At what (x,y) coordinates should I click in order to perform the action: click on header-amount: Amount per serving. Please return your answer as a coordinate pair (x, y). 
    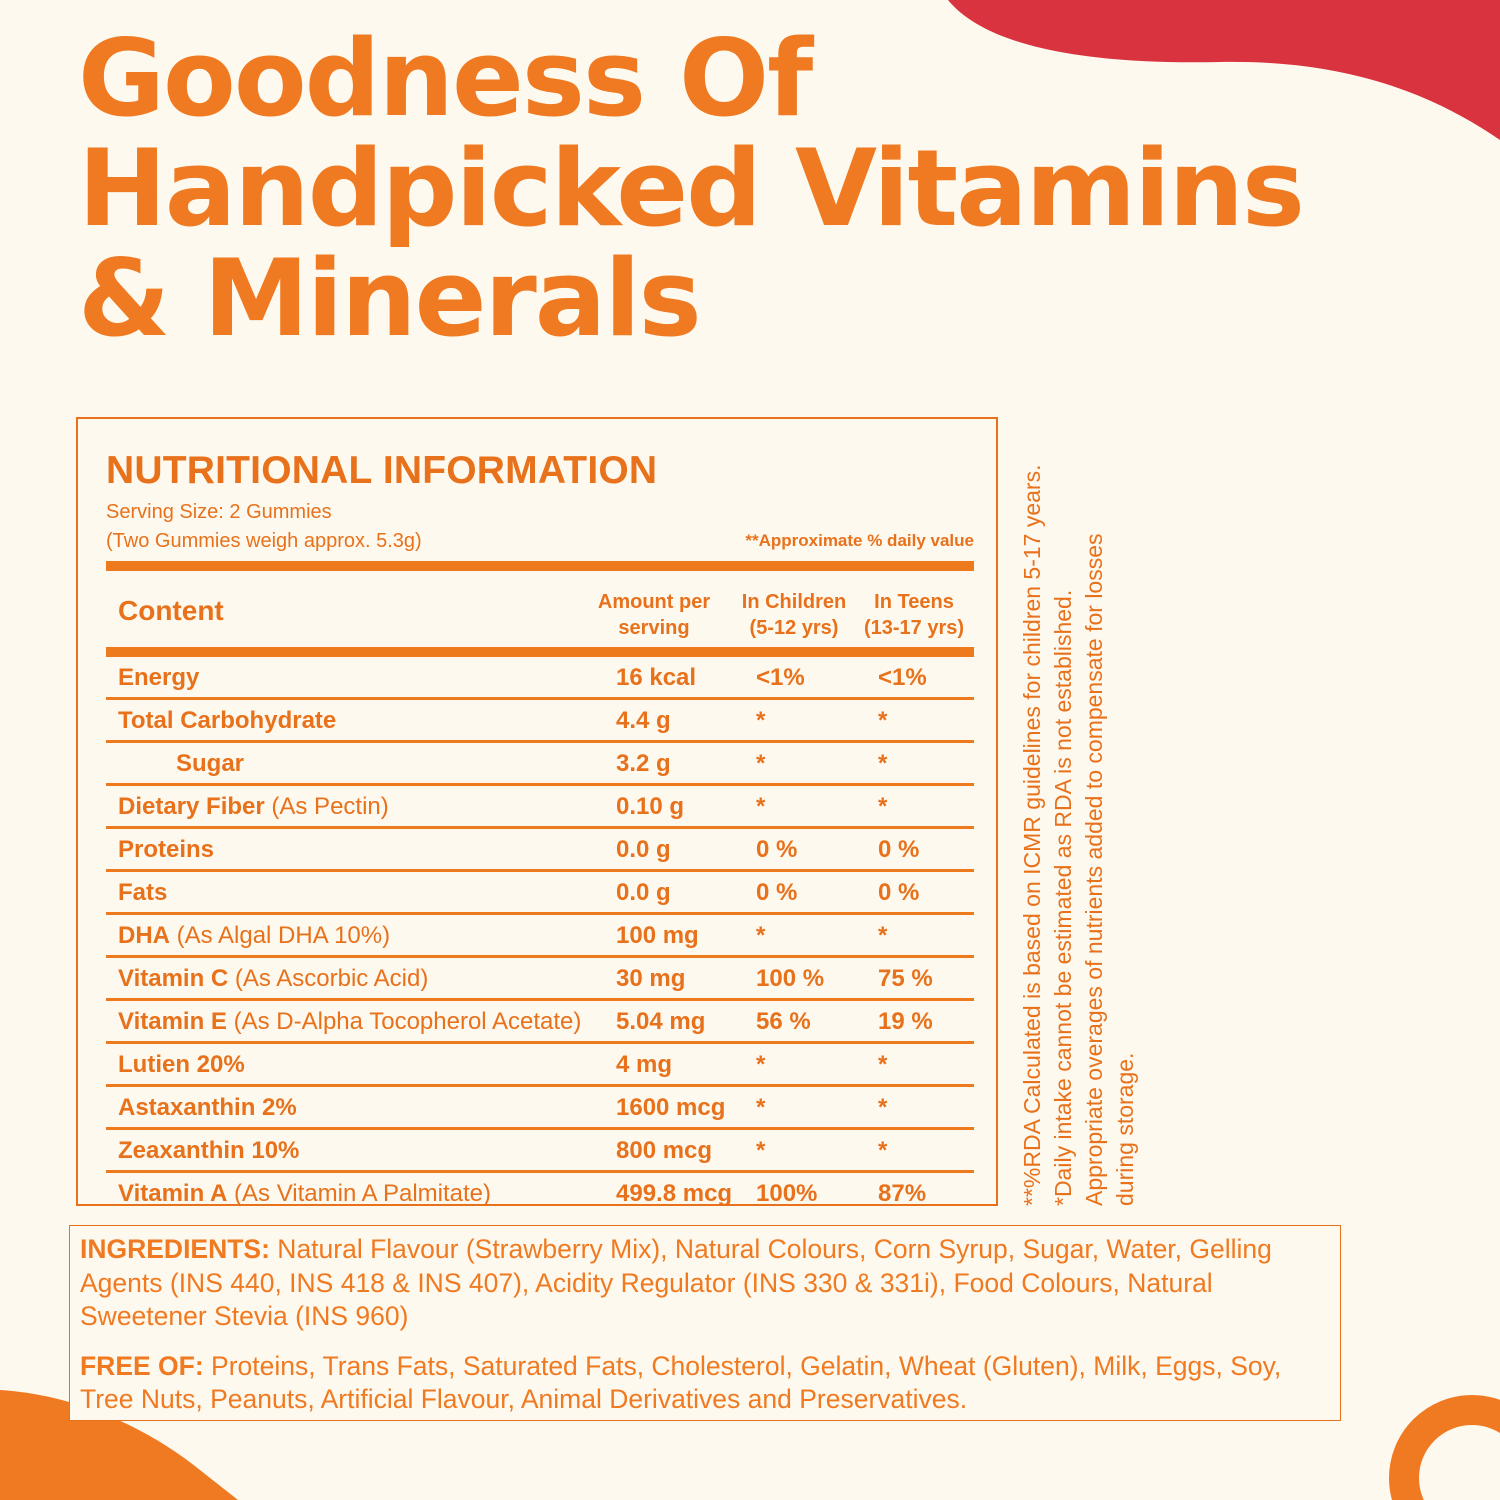
    Looking at the image, I should click on (654, 615).